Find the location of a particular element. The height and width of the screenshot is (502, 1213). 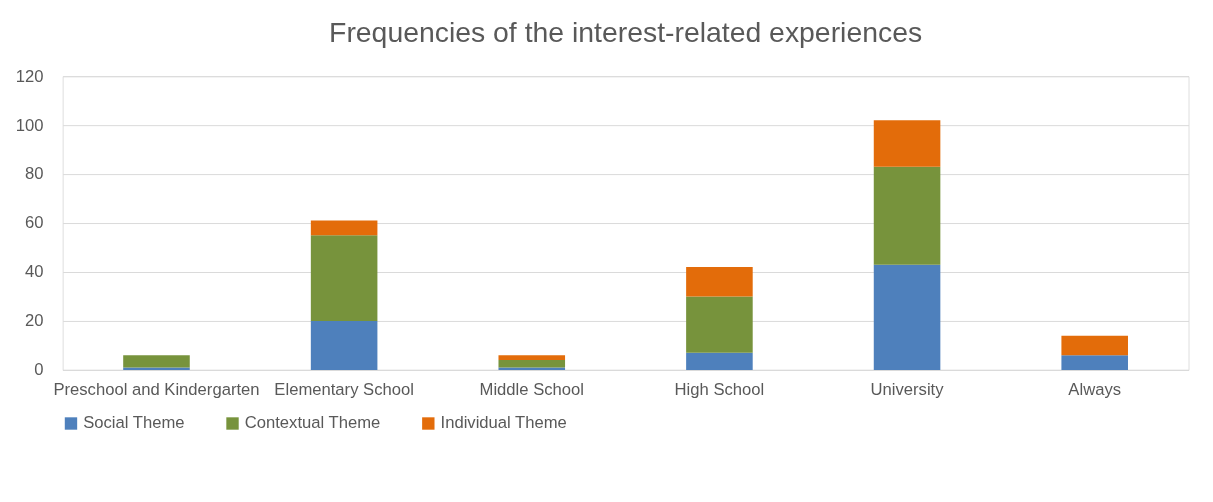

y-tick-label: 0 is located at coordinates (39, 370).